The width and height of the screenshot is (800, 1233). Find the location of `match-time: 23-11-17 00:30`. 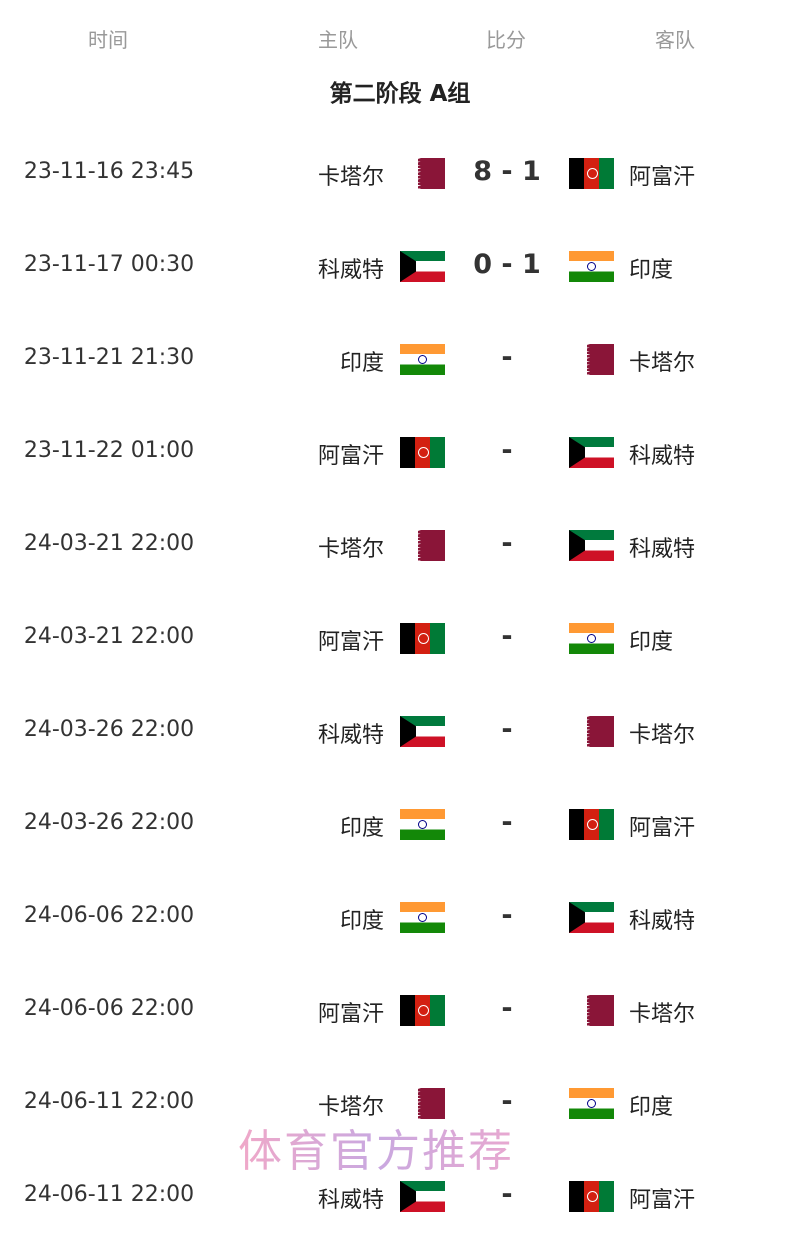

match-time: 23-11-17 00:30 is located at coordinates (109, 264).